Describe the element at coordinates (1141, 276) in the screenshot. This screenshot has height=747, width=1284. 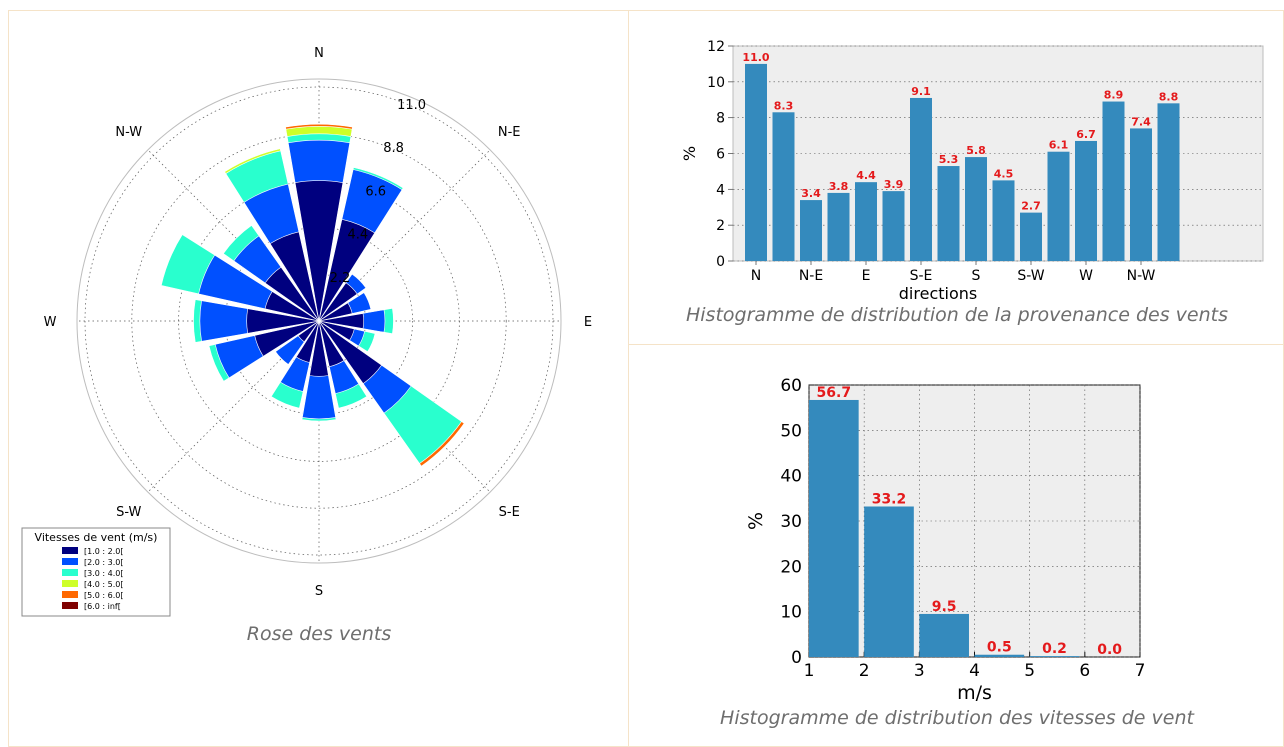
I see `dir-x-tick-label: N-W` at that location.